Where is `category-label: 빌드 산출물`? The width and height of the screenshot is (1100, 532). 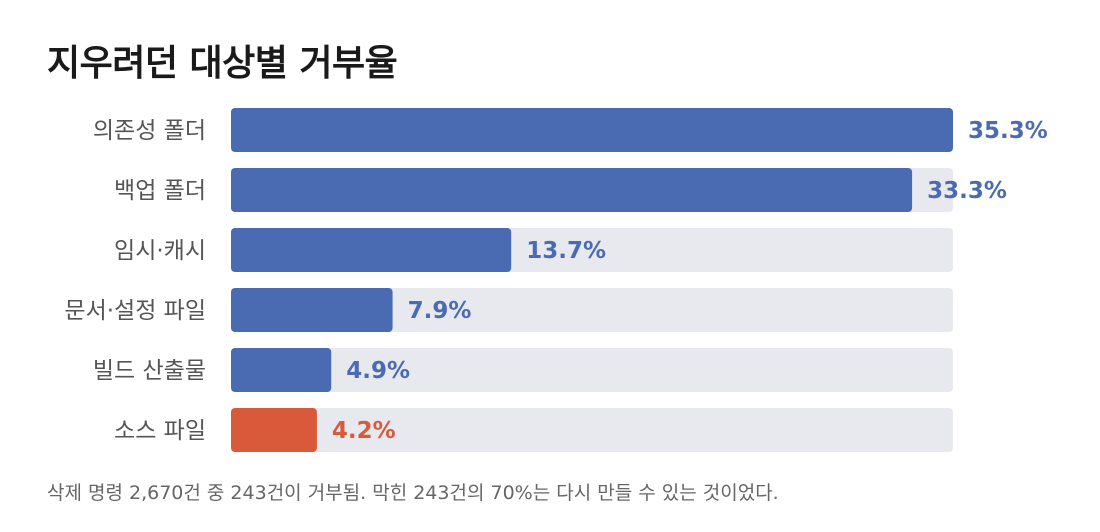 category-label: 빌드 산출물 is located at coordinates (149, 371).